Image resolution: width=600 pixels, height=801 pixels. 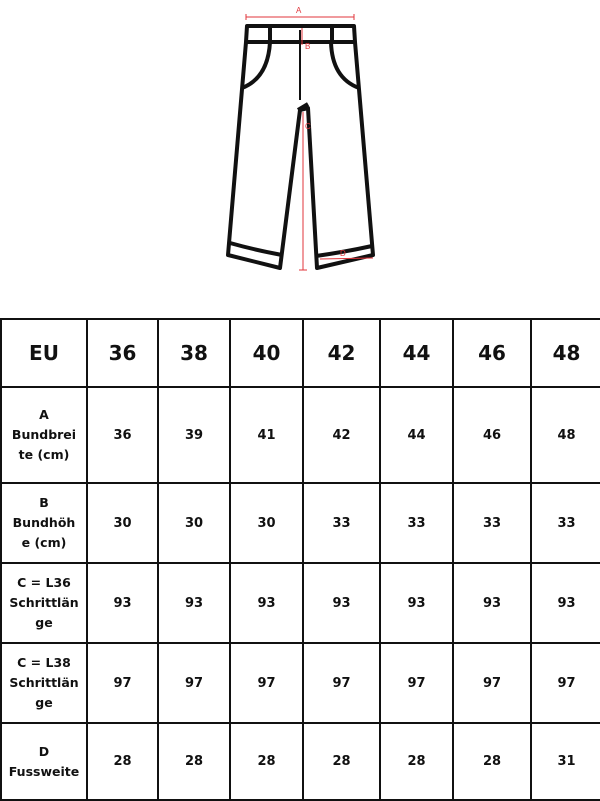 I want to click on row-label: C = L38 Schrittlän ge, so click(x=44, y=683).